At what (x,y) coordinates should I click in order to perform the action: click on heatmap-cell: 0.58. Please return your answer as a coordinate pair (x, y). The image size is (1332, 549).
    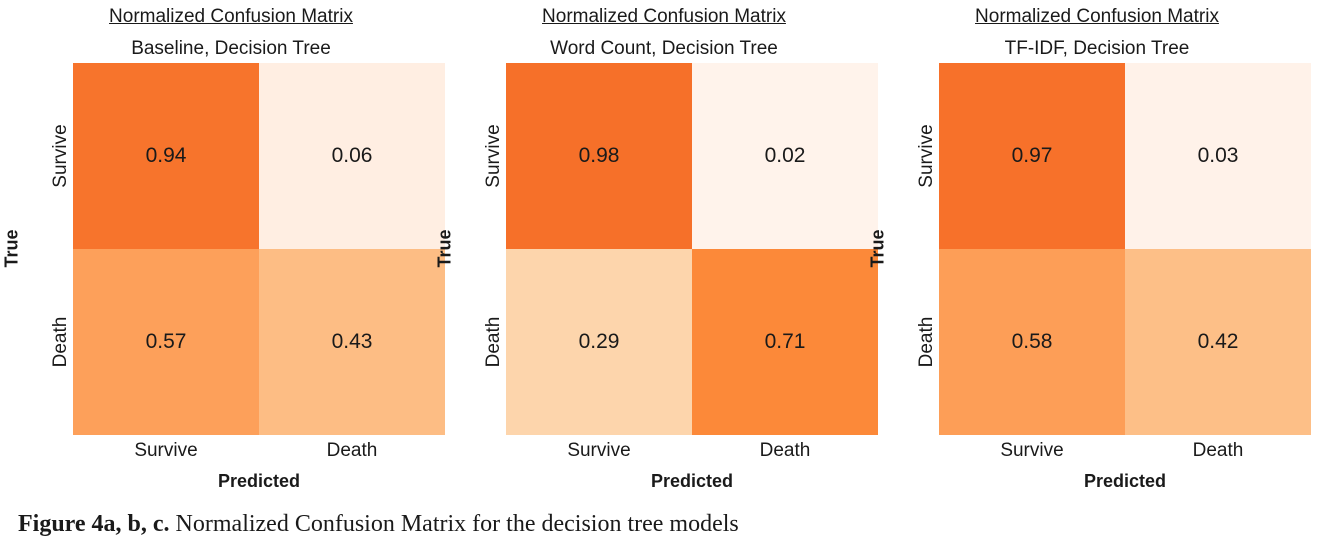
    Looking at the image, I should click on (1032, 342).